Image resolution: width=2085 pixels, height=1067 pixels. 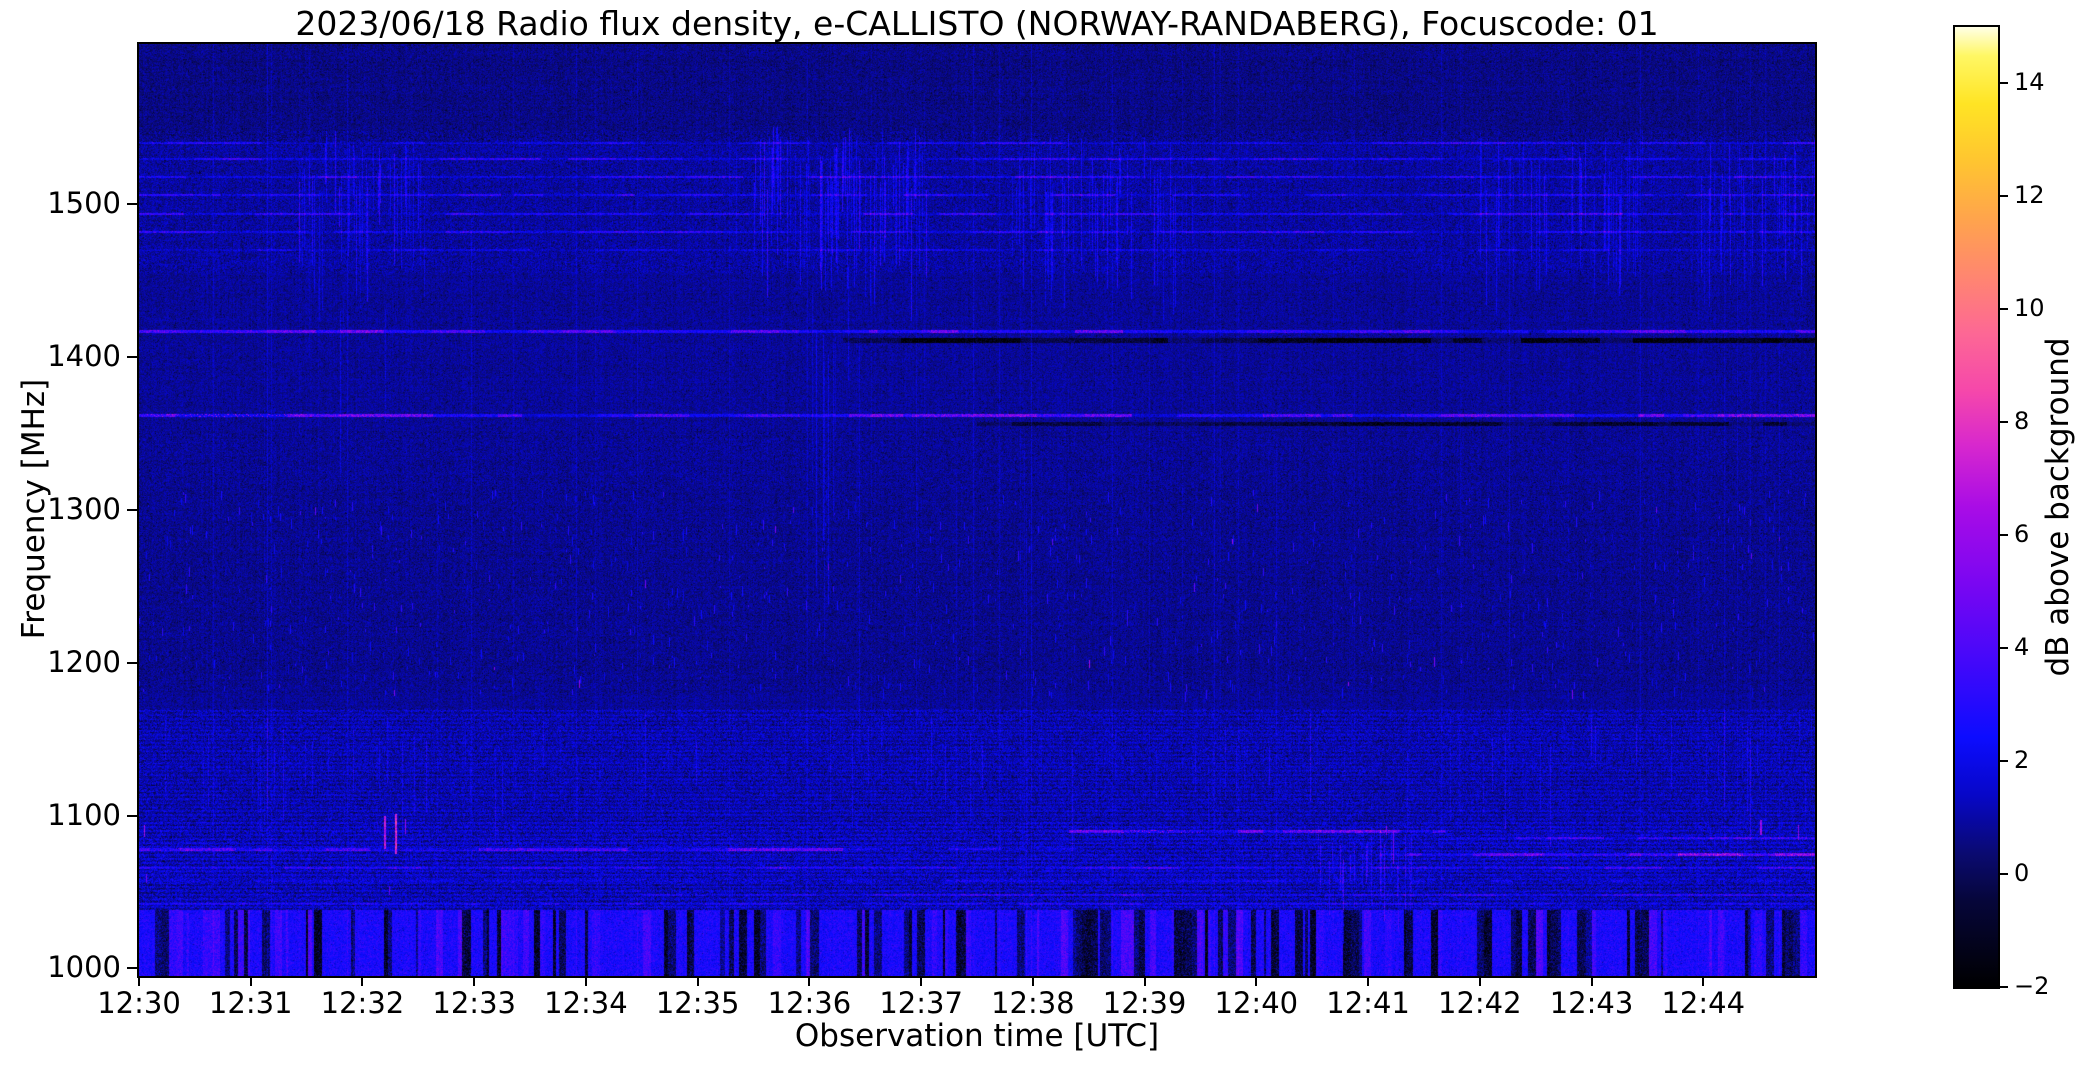 What do you see at coordinates (84, 356) in the screenshot?
I see `y-tick-label: 1400` at bounding box center [84, 356].